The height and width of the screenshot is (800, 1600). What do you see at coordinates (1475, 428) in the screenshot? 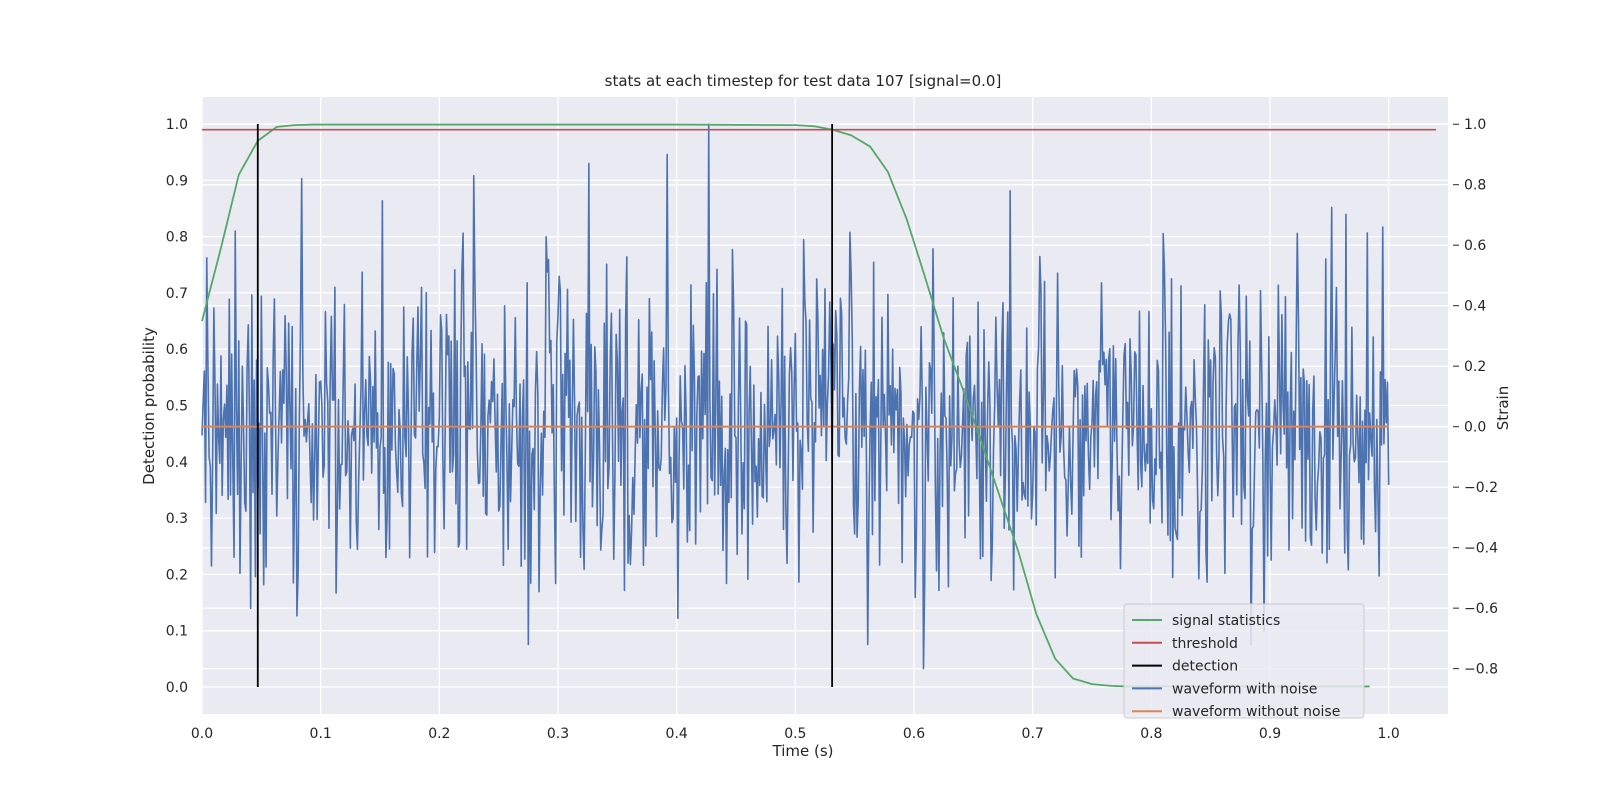
I see `right-y-tick-label: 0.0` at bounding box center [1475, 428].